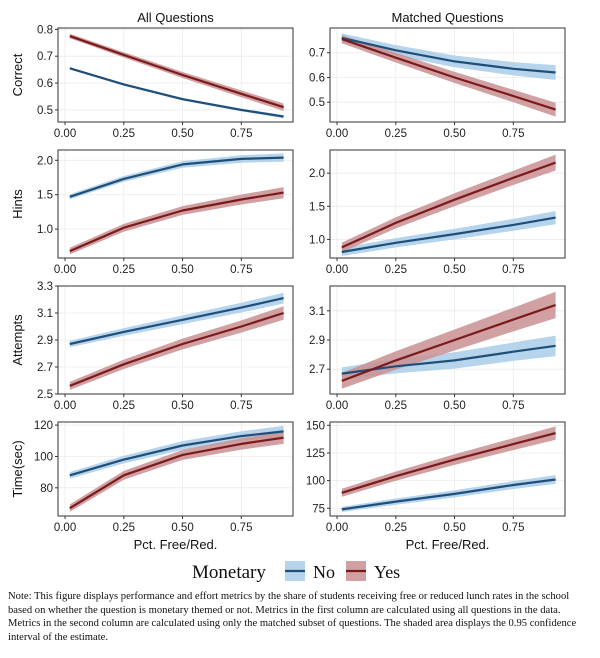  What do you see at coordinates (396, 406) in the screenshot?
I see `panel-attempts-matched-questions-x-tick-label: 0.25` at bounding box center [396, 406].